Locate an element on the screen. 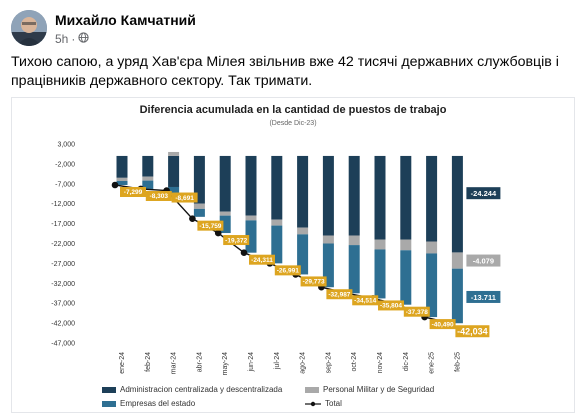 This screenshot has width=584, height=417. legend-military-swatch is located at coordinates (312, 389).